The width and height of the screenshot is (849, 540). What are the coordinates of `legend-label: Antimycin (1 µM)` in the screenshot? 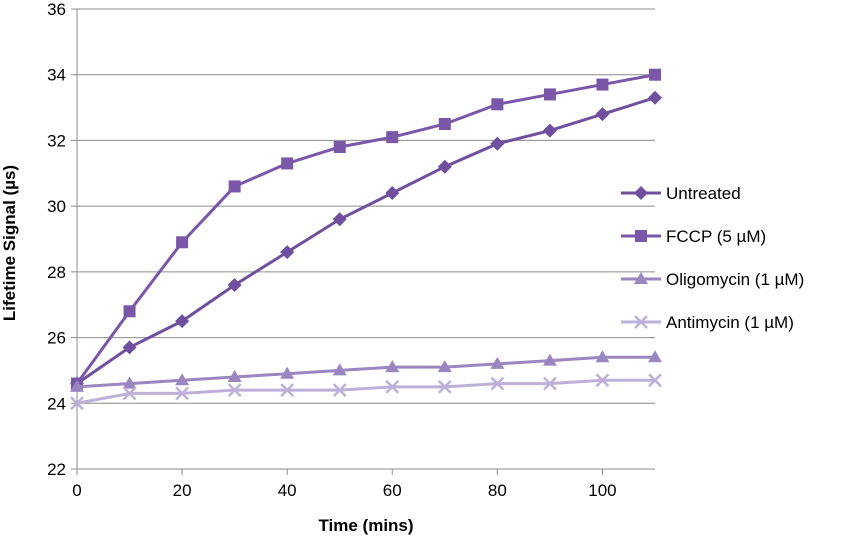 It's located at (730, 322).